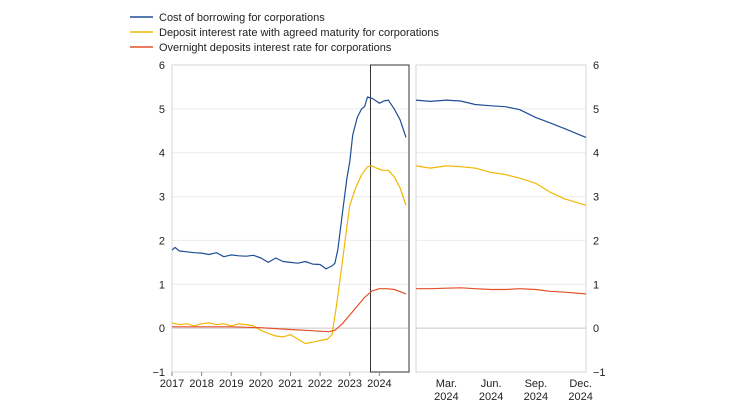 The height and width of the screenshot is (415, 730). Describe the element at coordinates (446, 384) in the screenshot. I see `x-tick-label: Mar.` at that location.